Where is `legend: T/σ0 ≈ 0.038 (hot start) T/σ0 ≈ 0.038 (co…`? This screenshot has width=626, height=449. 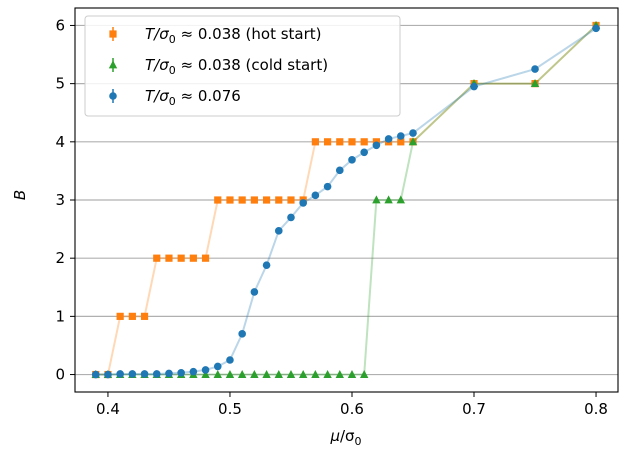
legend: T/σ0 ≈ 0.038 (hot start) T/σ0 ≈ 0.038 (co… is located at coordinates (242, 66).